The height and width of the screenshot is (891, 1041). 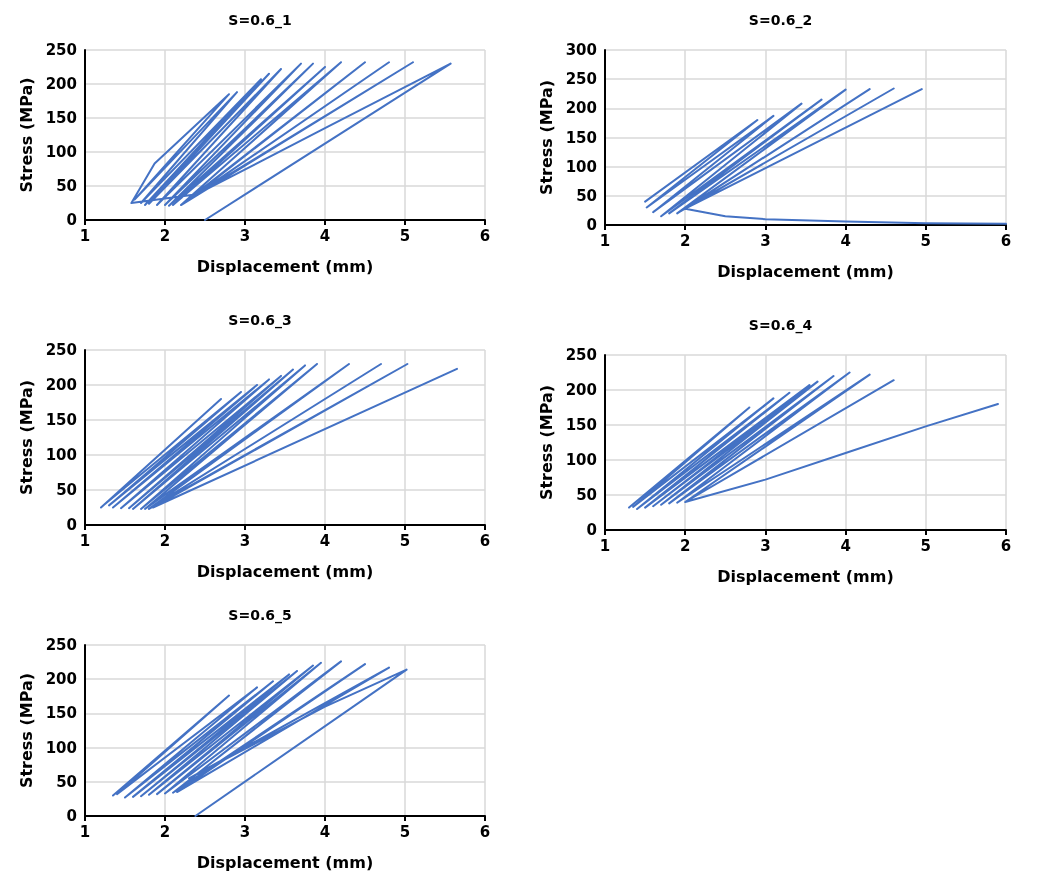 I want to click on chart-title: S=0.6_4, so click(x=780, y=325).